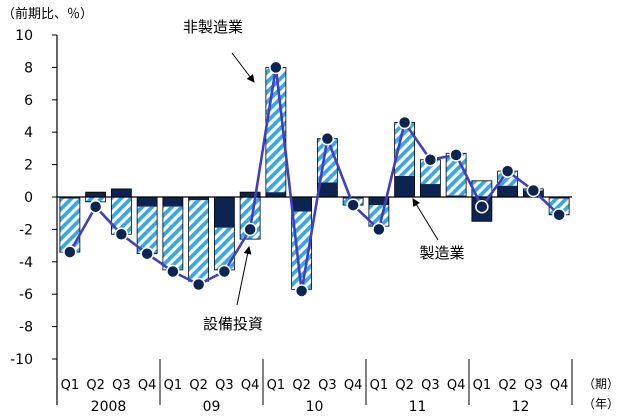 The image size is (620, 417). Describe the element at coordinates (28, 166) in the screenshot. I see `y-tick-label: 2` at that location.